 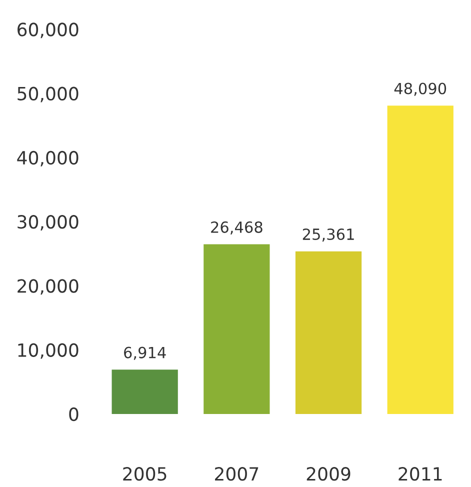 What do you see at coordinates (47, 158) in the screenshot?
I see `y-tick-label: 40,000` at bounding box center [47, 158].